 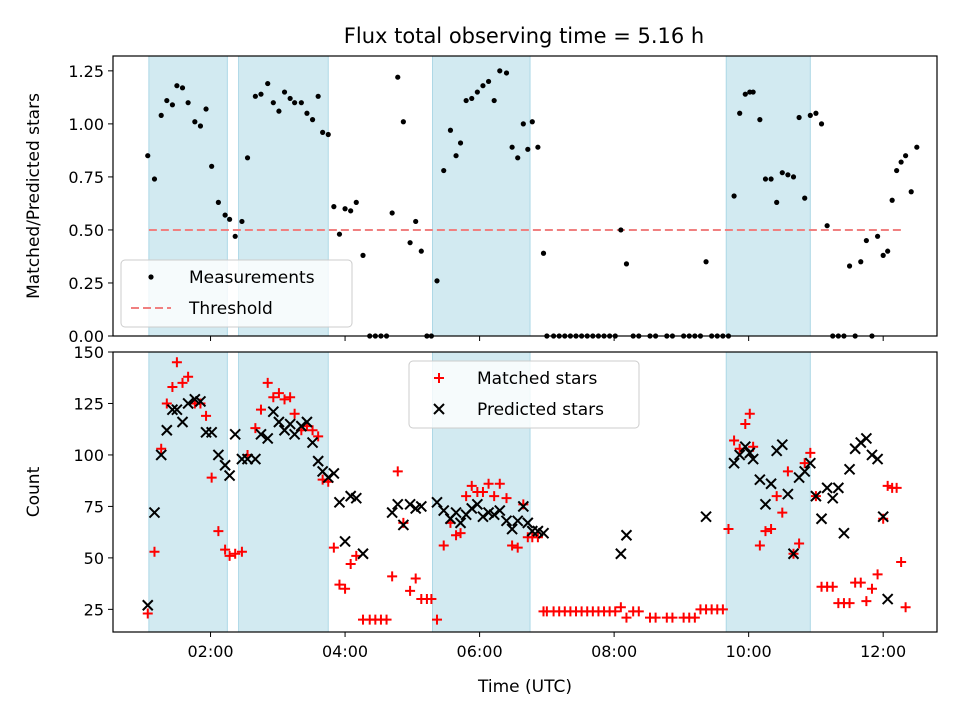 I want to click on x-tick-label: 12:00, so click(x=883, y=651).